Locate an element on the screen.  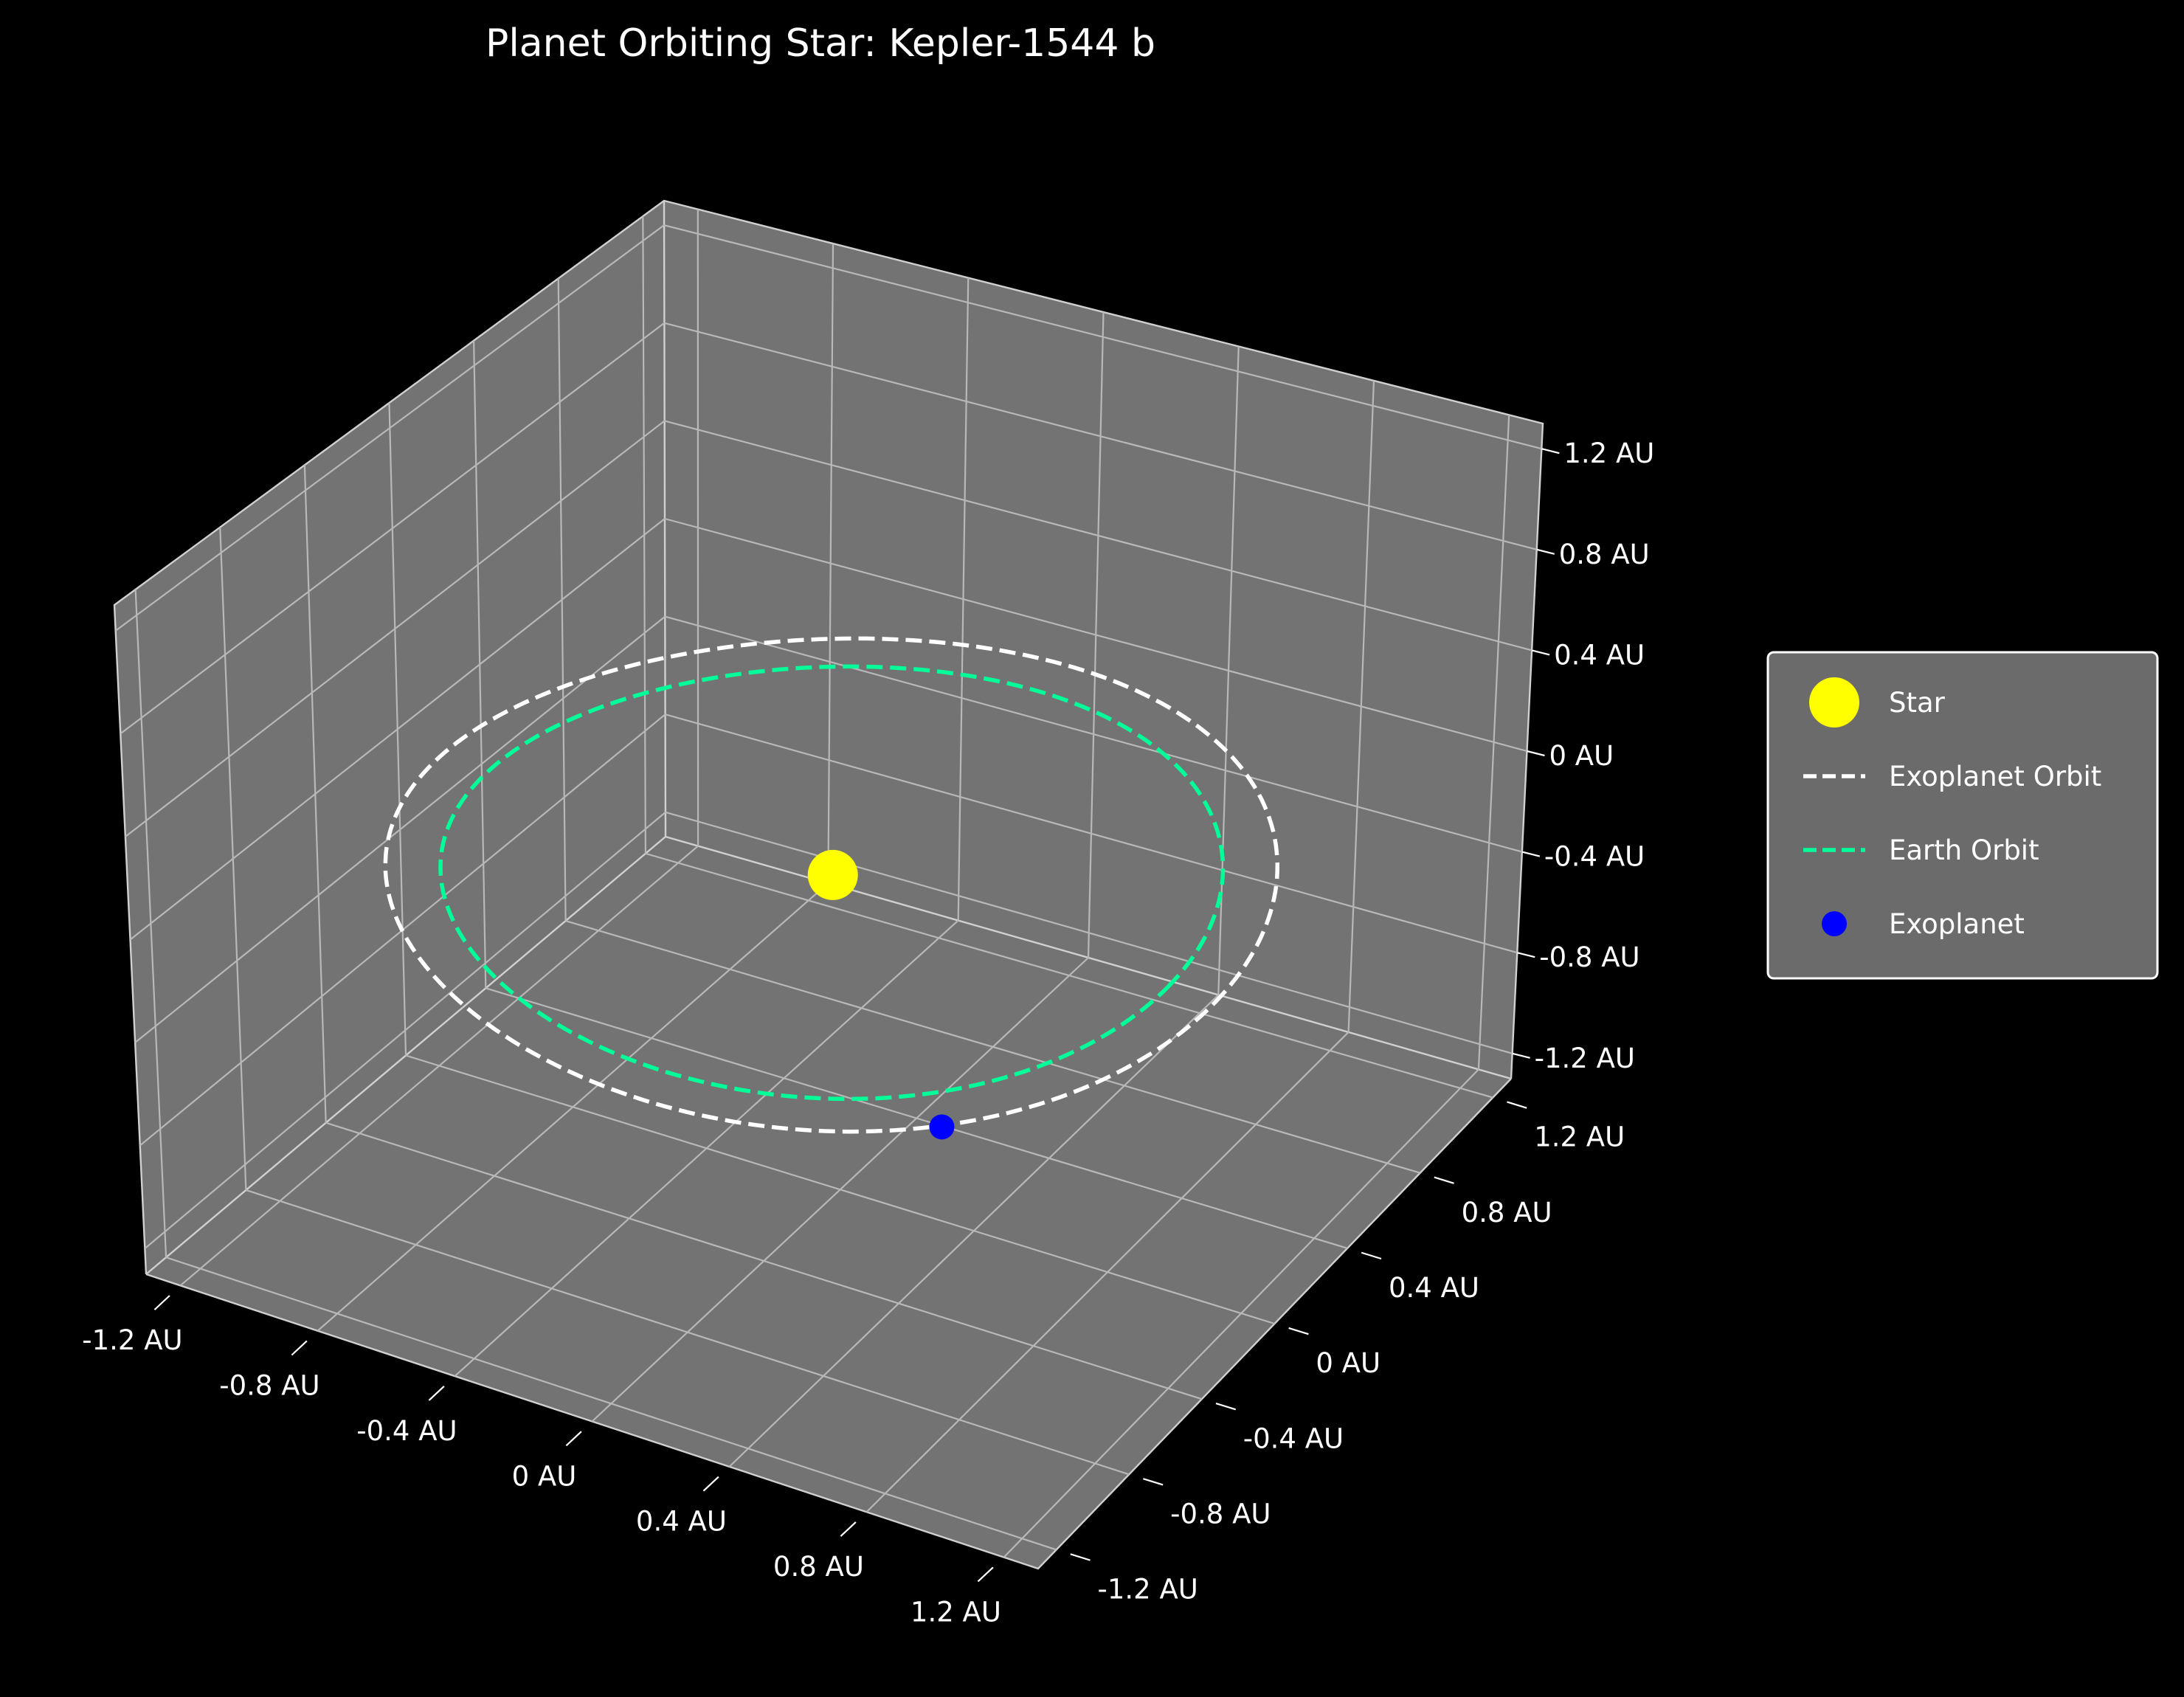
legend-label-1: Exoplanet Orbit is located at coordinates (1995, 776).